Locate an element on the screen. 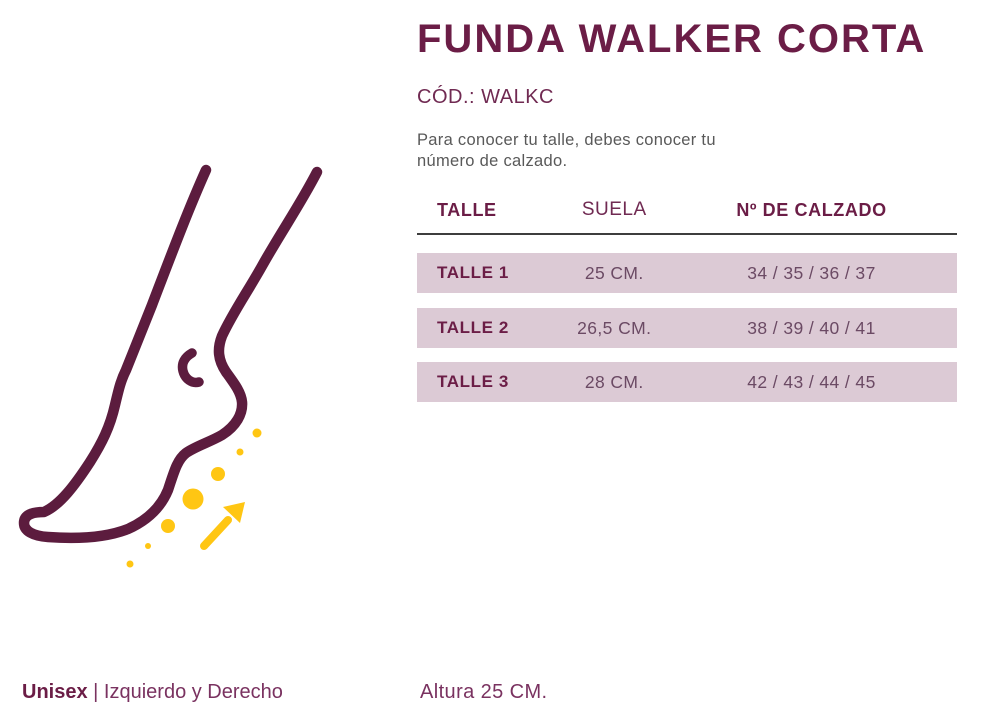 This screenshot has height=718, width=988. sparkle-dots is located at coordinates (194, 498).